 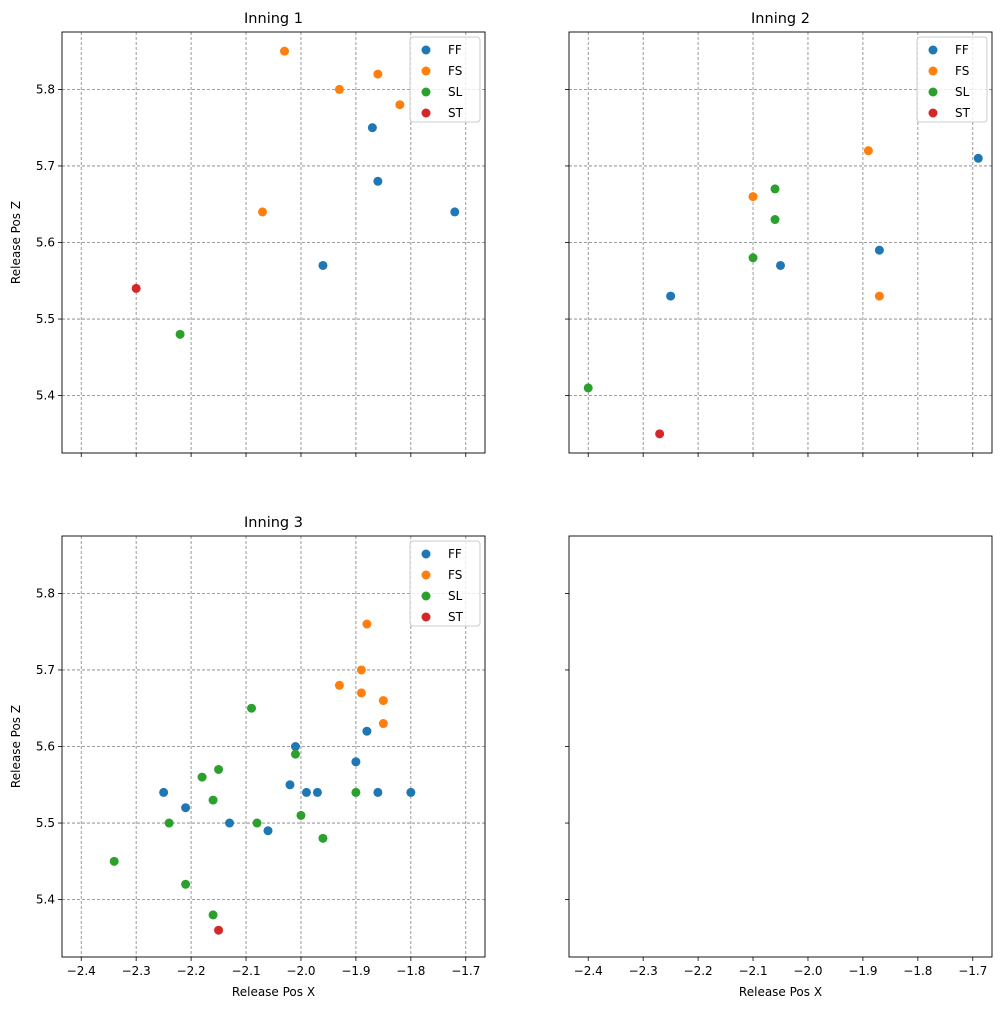 I want to click on subplot-title: Inning 2, so click(x=780, y=19).